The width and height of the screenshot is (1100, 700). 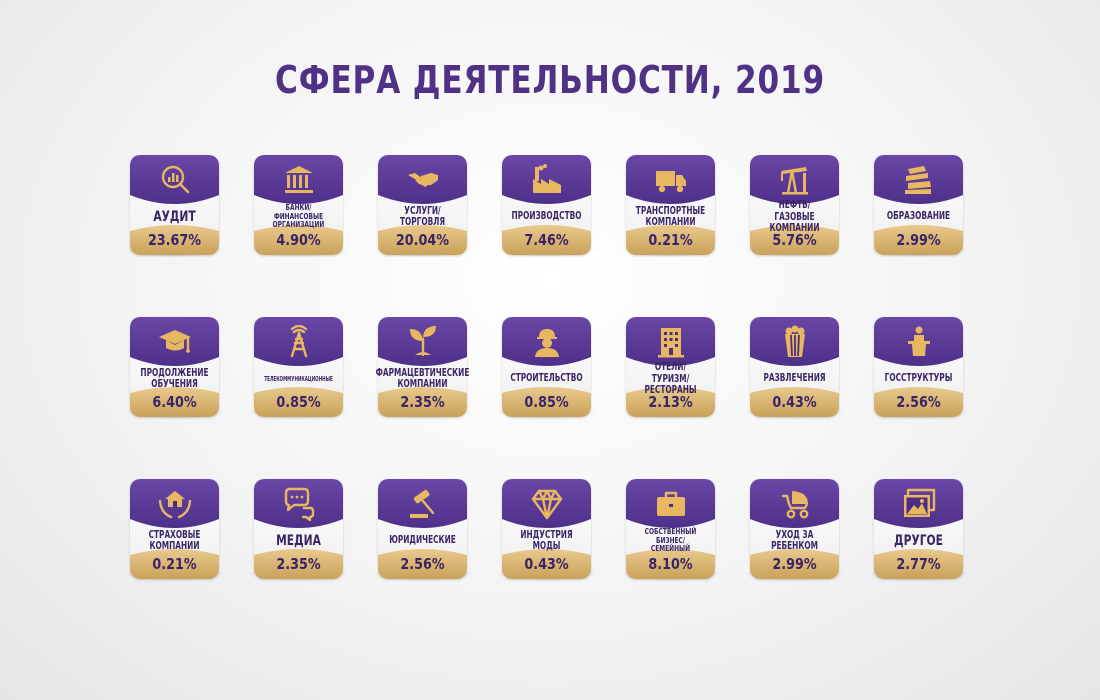 I want to click on pictures-icon, so click(x=918, y=504).